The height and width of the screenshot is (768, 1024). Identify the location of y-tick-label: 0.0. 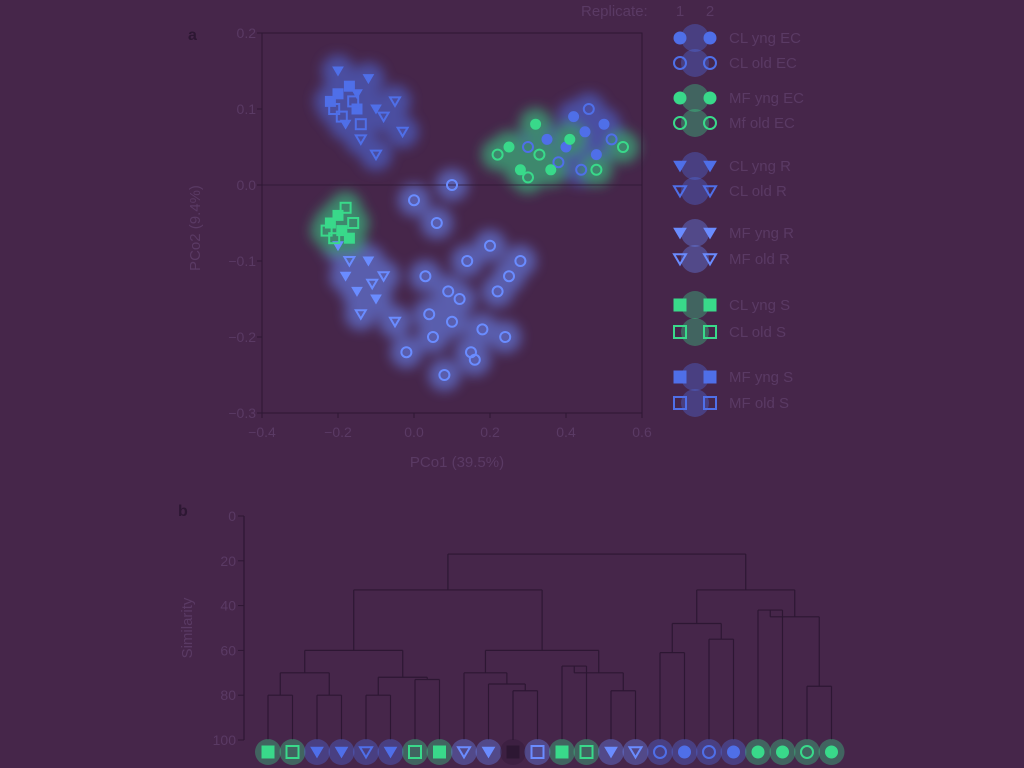
(247, 185).